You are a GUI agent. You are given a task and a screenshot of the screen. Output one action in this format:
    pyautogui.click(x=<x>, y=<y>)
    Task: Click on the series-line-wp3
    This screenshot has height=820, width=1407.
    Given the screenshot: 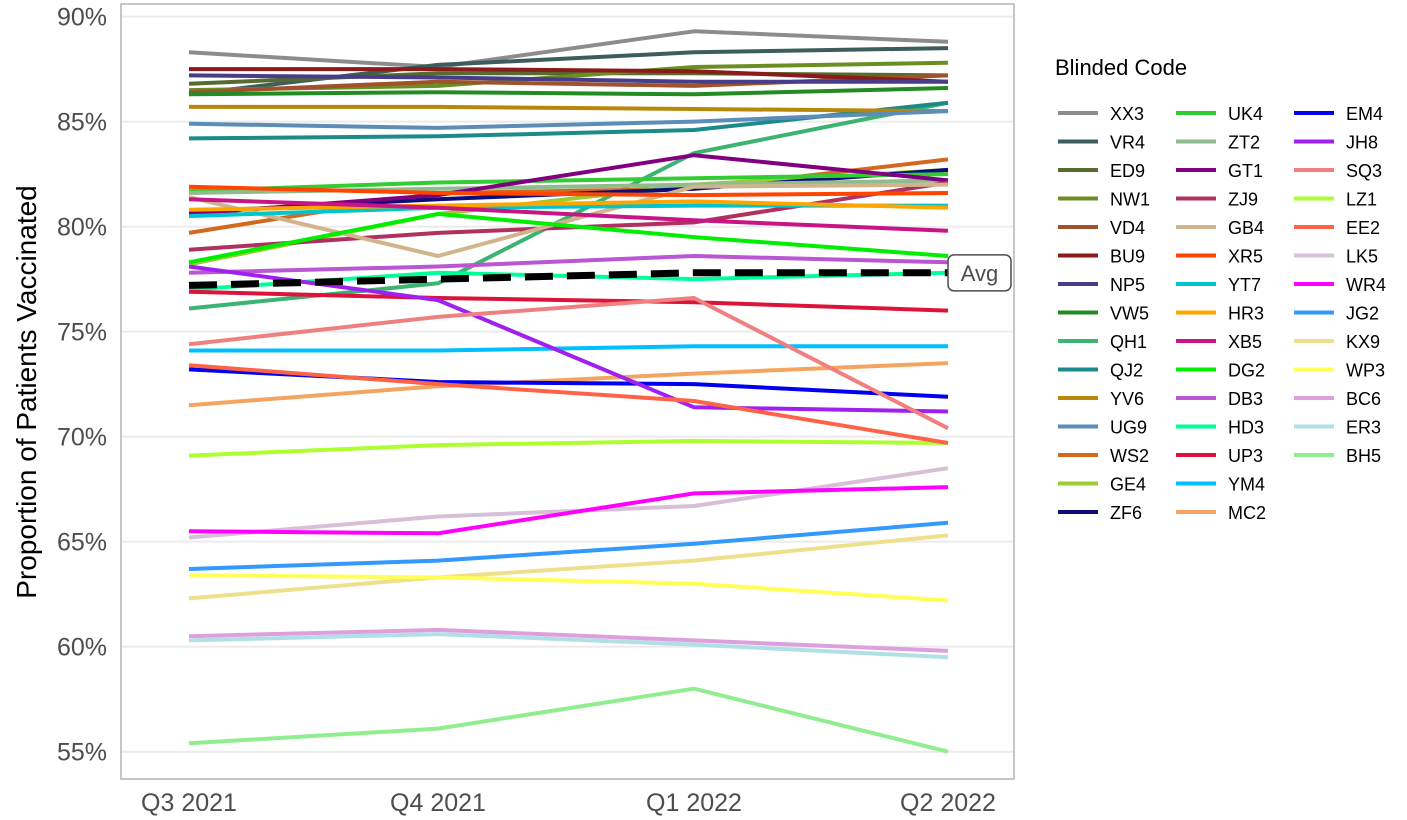 What is the action you would take?
    pyautogui.click(x=568, y=588)
    